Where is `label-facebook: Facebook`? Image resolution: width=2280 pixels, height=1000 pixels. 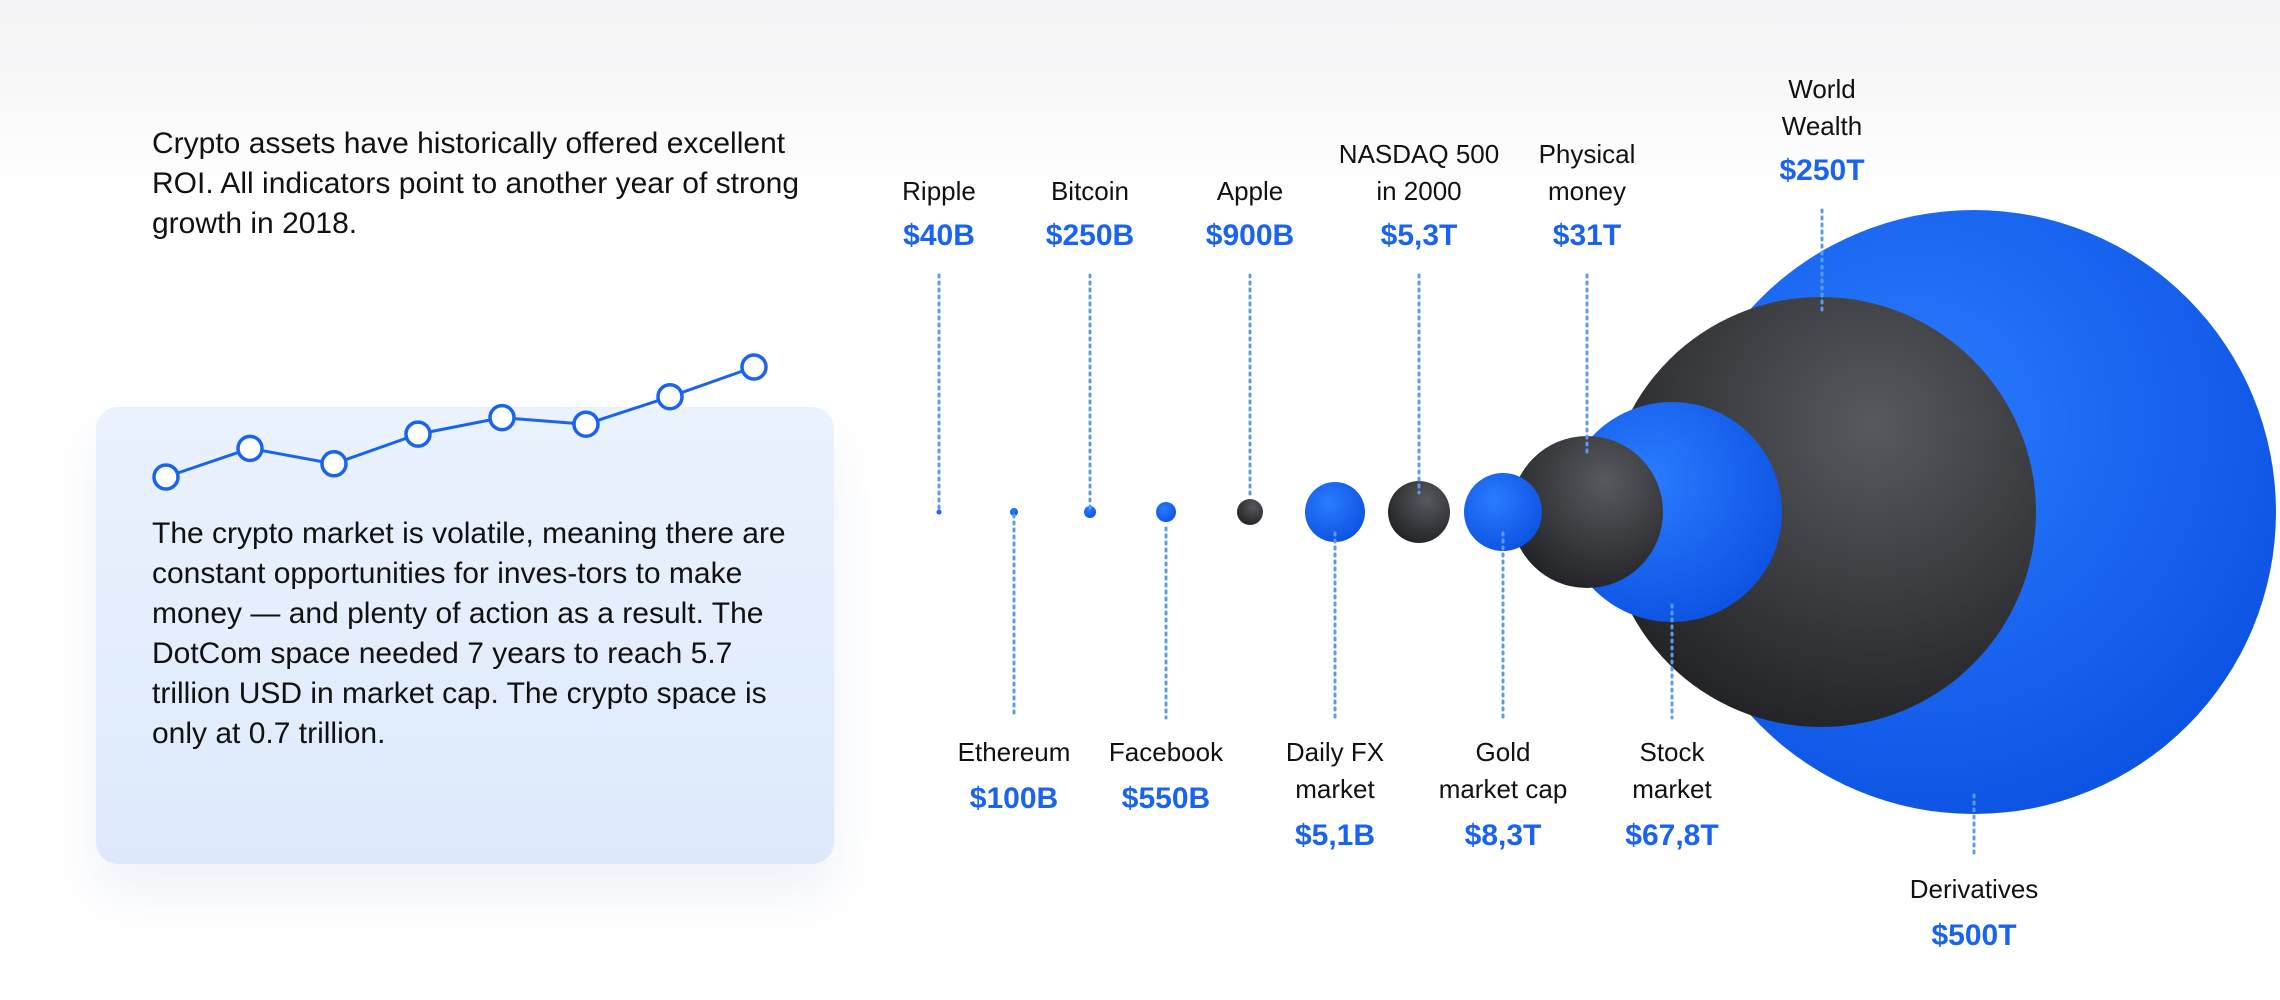 label-facebook: Facebook is located at coordinates (1166, 752).